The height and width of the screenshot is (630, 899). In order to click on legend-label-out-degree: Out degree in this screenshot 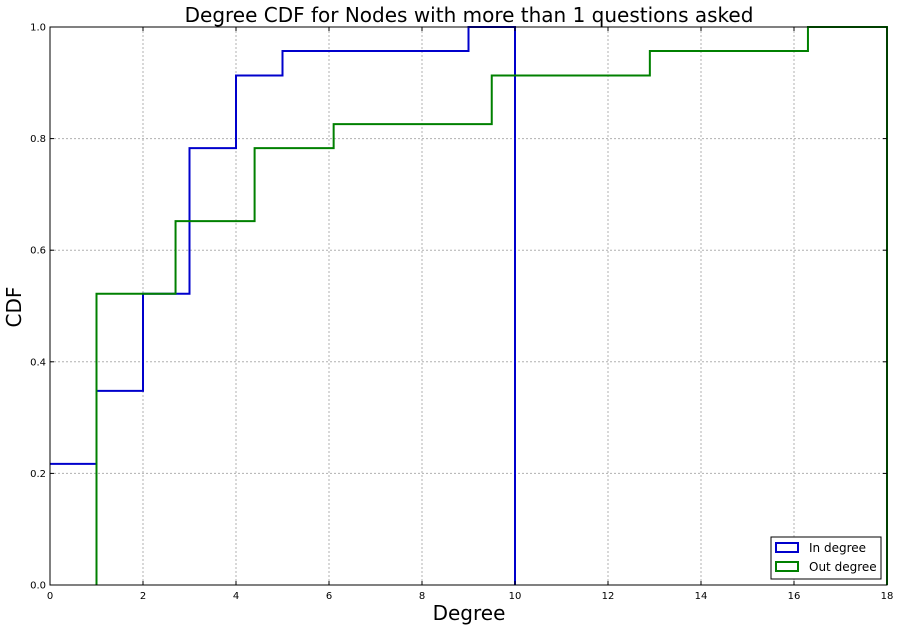, I will do `click(843, 567)`.